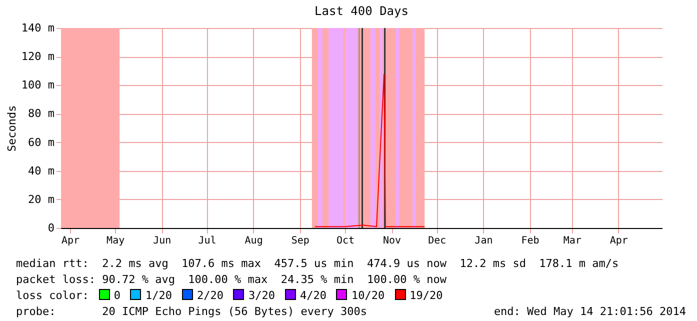  Describe the element at coordinates (232, 280) in the screenshot. I see `text: packet loss: 90.72 % avg 100.00 % max 24.35 % min 100.00 % now` at that location.